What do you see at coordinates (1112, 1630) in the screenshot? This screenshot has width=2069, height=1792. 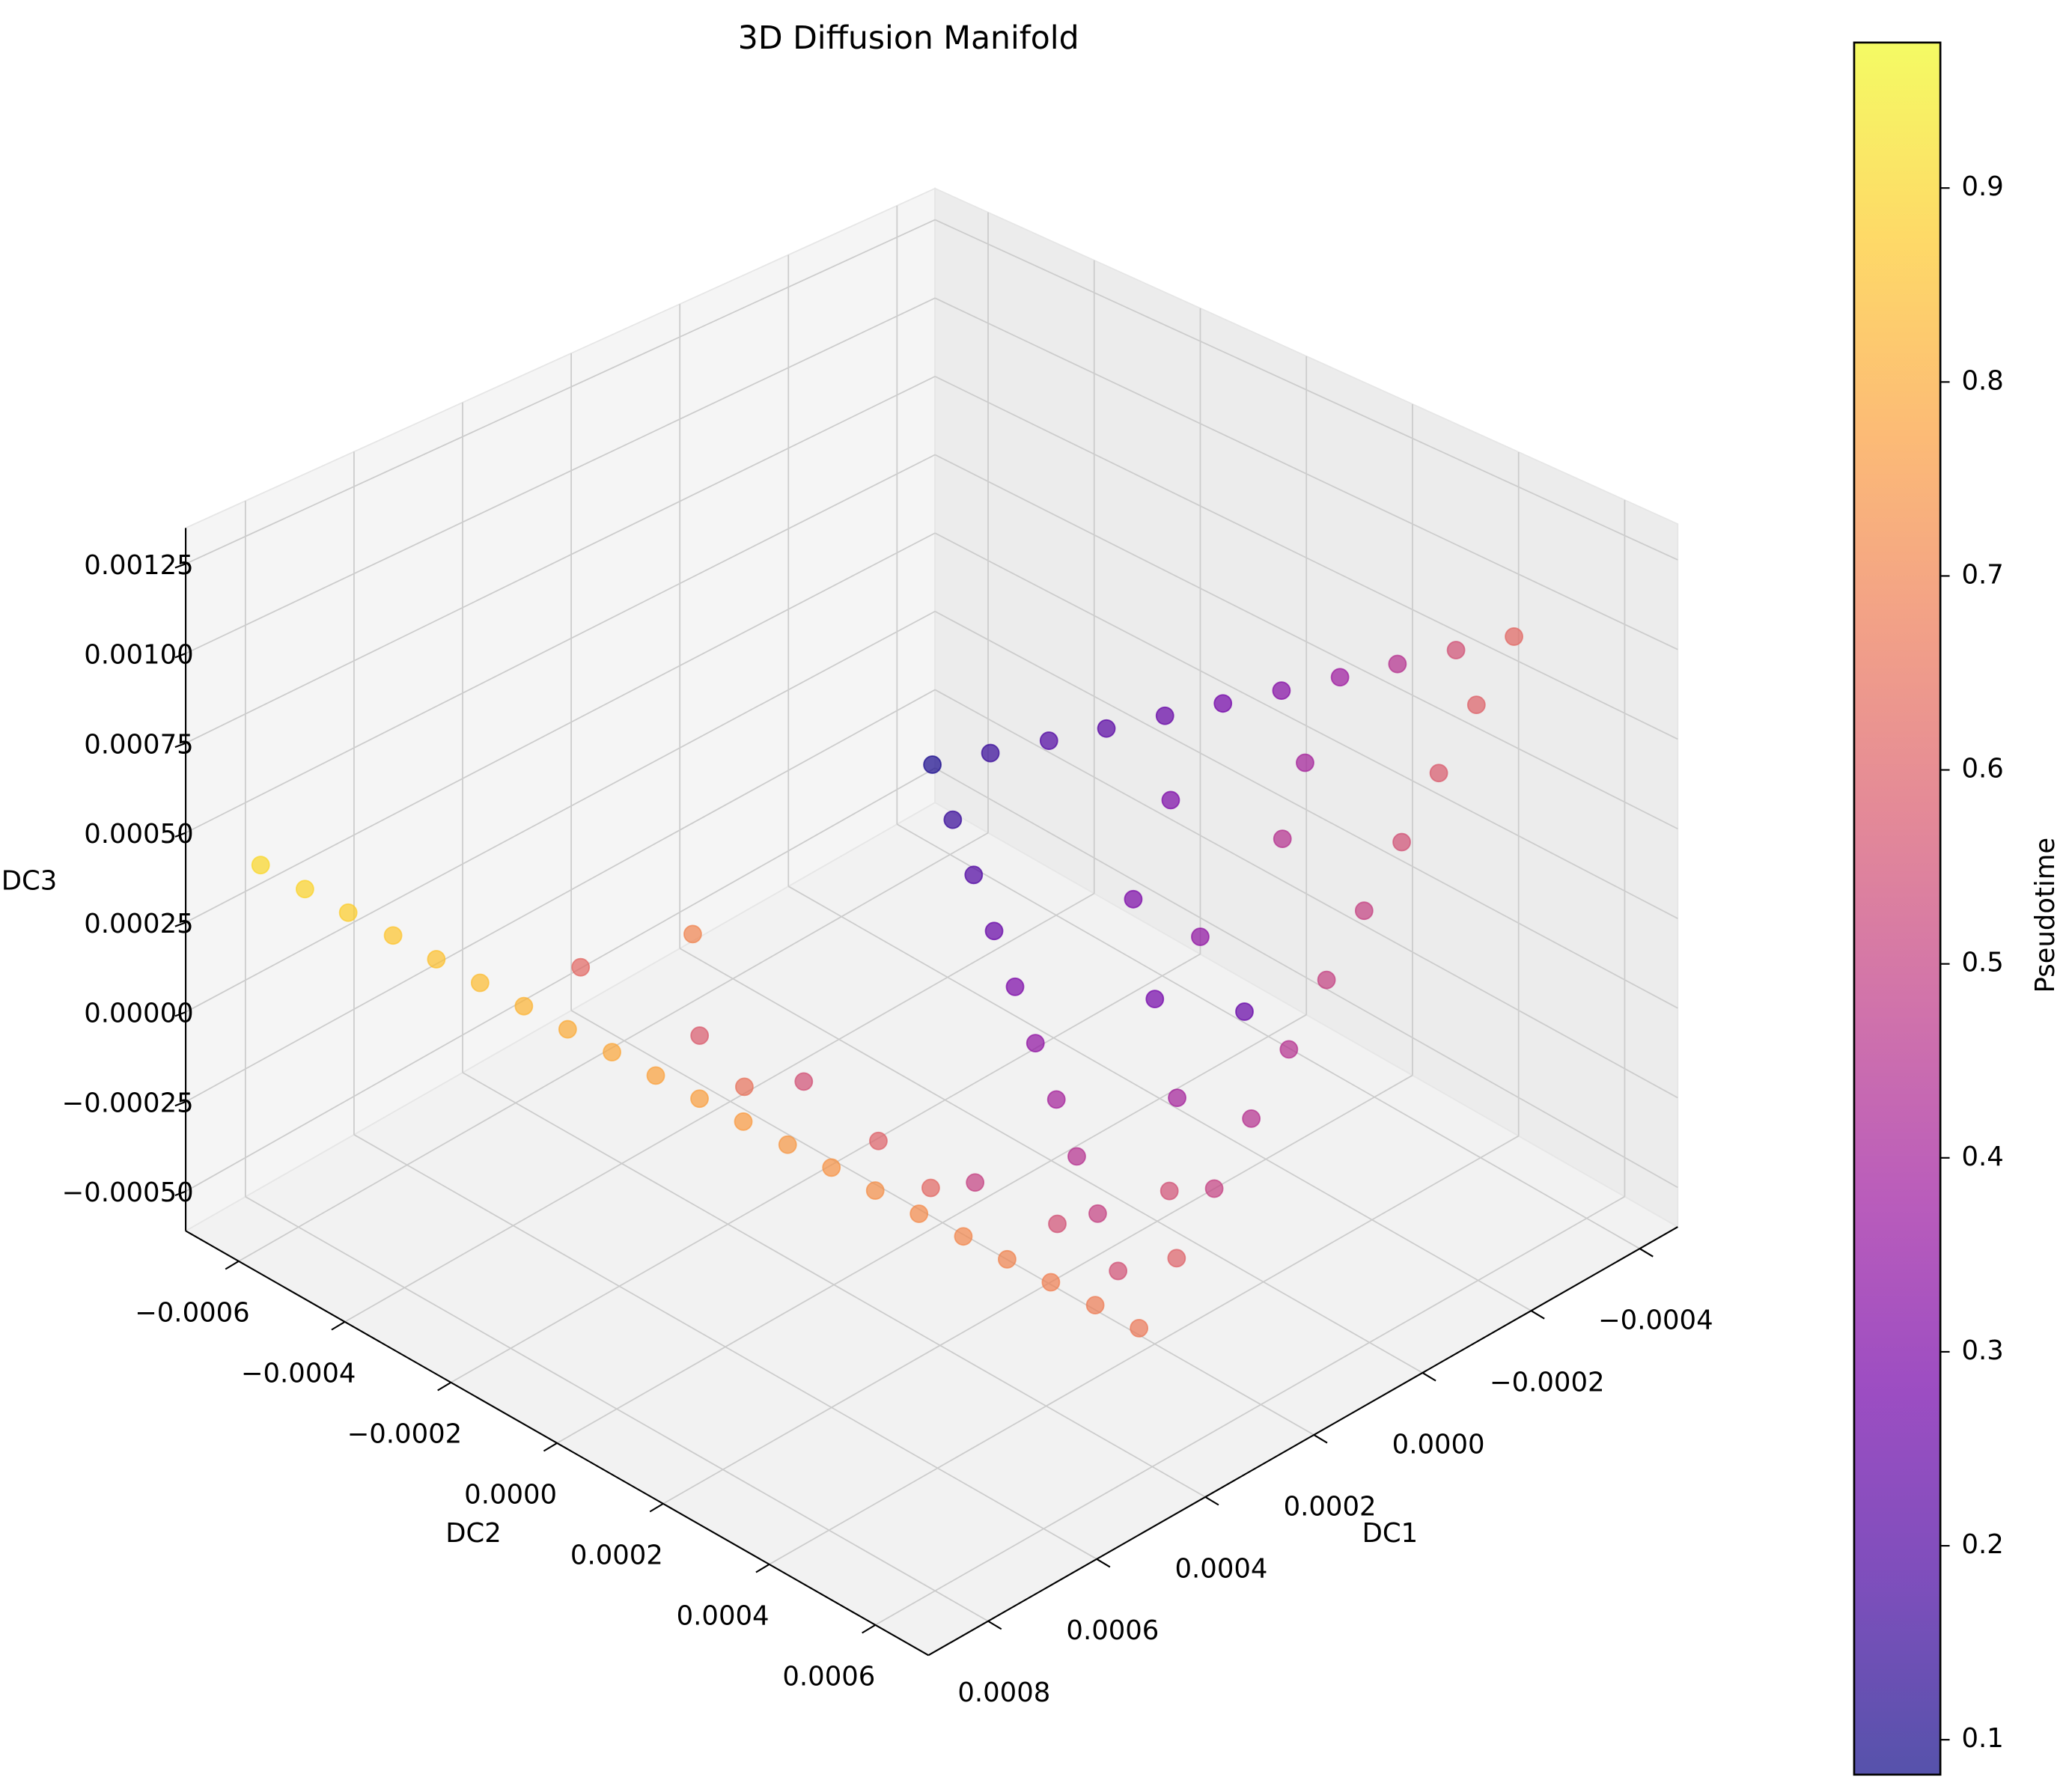 I see `x-tick-label: 0.0006` at bounding box center [1112, 1630].